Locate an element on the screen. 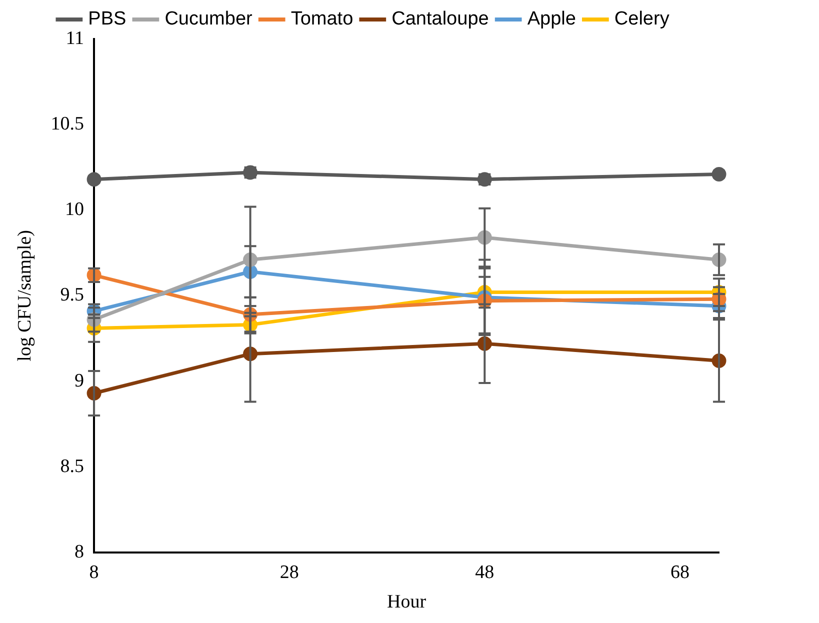 This screenshot has height=623, width=819. legend-label: Celery is located at coordinates (642, 19).